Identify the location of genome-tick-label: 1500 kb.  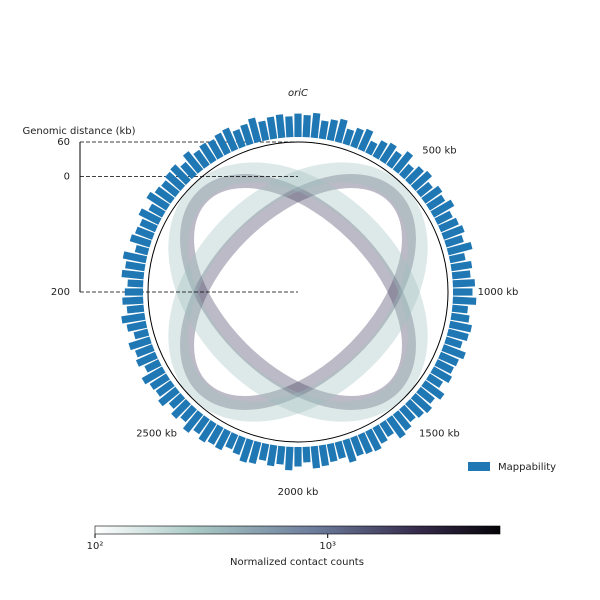
(439, 433).